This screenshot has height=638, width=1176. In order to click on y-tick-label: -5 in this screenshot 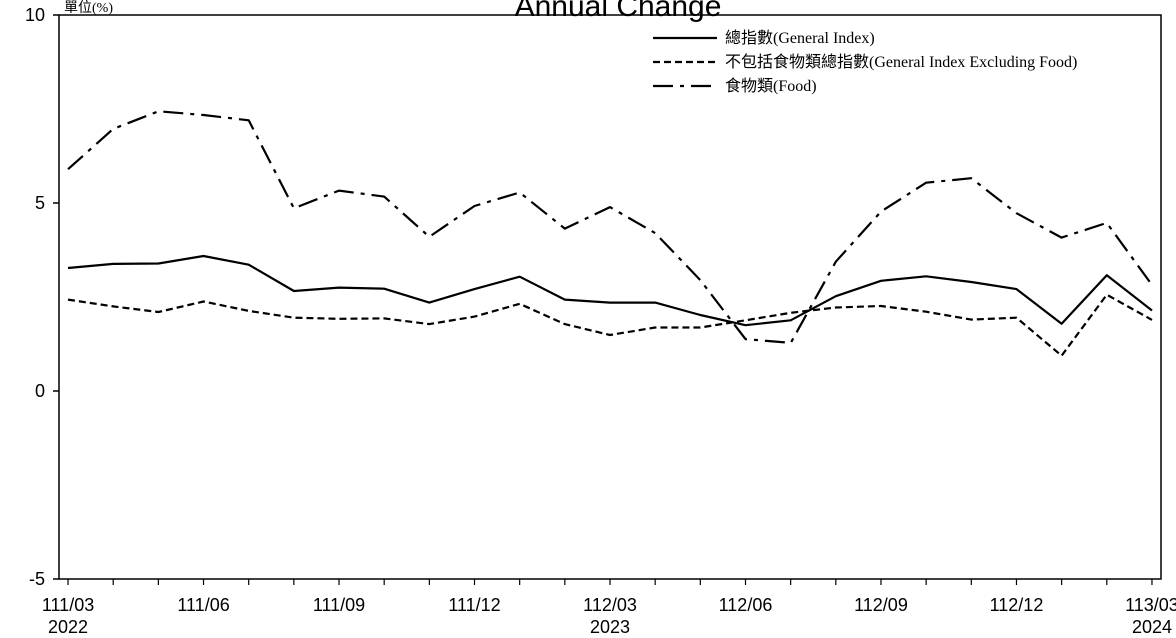, I will do `click(37, 579)`.